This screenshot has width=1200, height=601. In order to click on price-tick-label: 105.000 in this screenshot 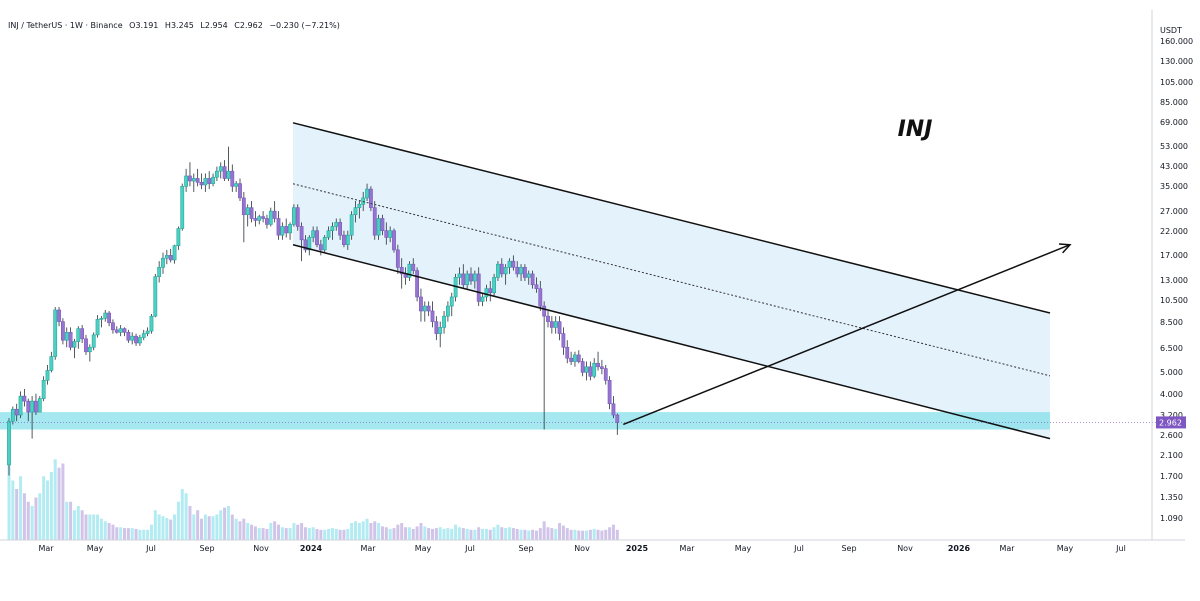, I will do `click(1176, 82)`.